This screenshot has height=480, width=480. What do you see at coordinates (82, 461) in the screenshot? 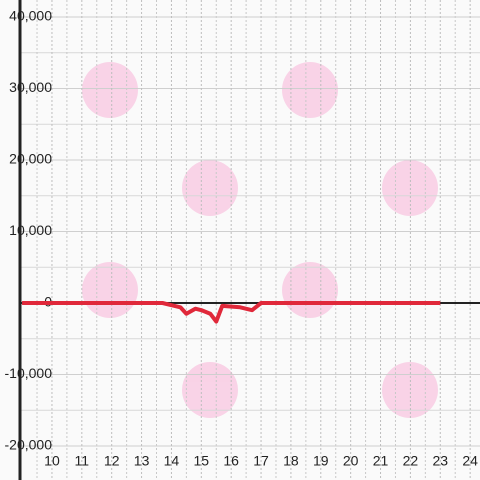
I see `x-tick-label: 11` at bounding box center [82, 461].